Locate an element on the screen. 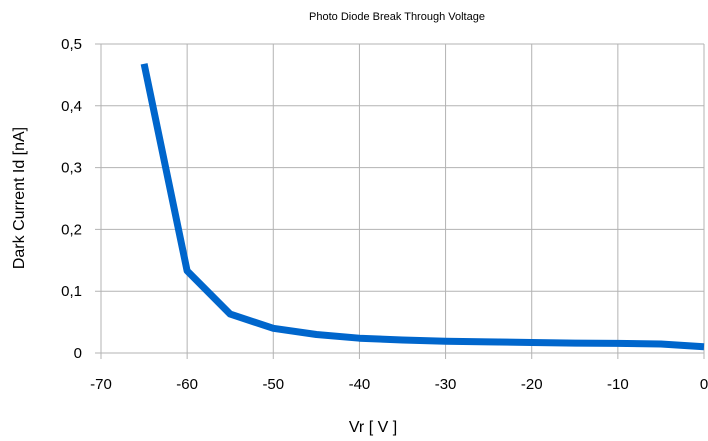 The width and height of the screenshot is (708, 441). y-tick-label: 0 is located at coordinates (78, 353).